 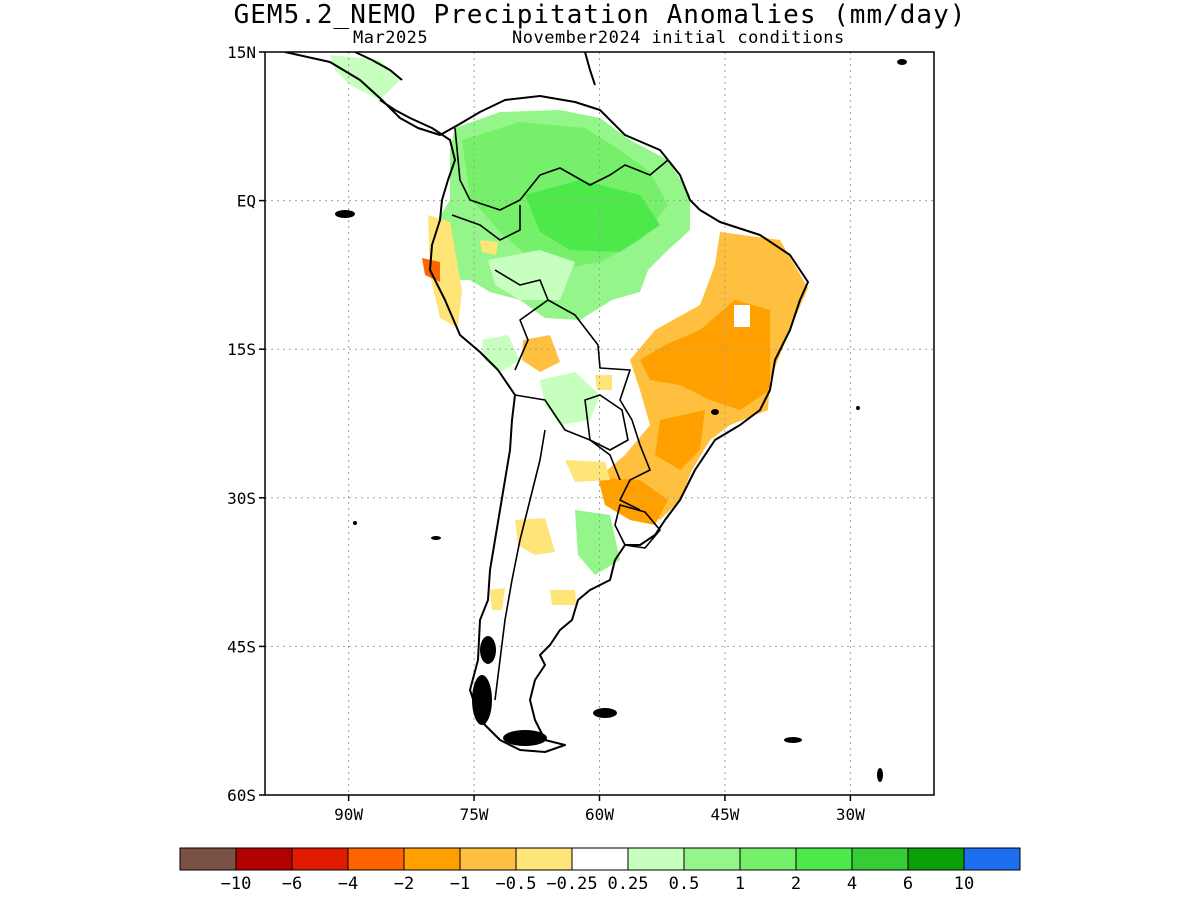 I want to click on green-max-amazon, so click(x=592, y=216).